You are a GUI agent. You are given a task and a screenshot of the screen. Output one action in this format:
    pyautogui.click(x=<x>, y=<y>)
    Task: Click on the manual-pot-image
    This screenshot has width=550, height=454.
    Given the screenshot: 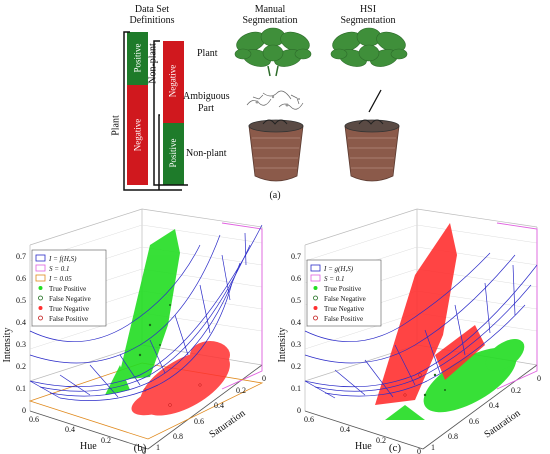 What is the action you would take?
    pyautogui.click(x=276, y=150)
    